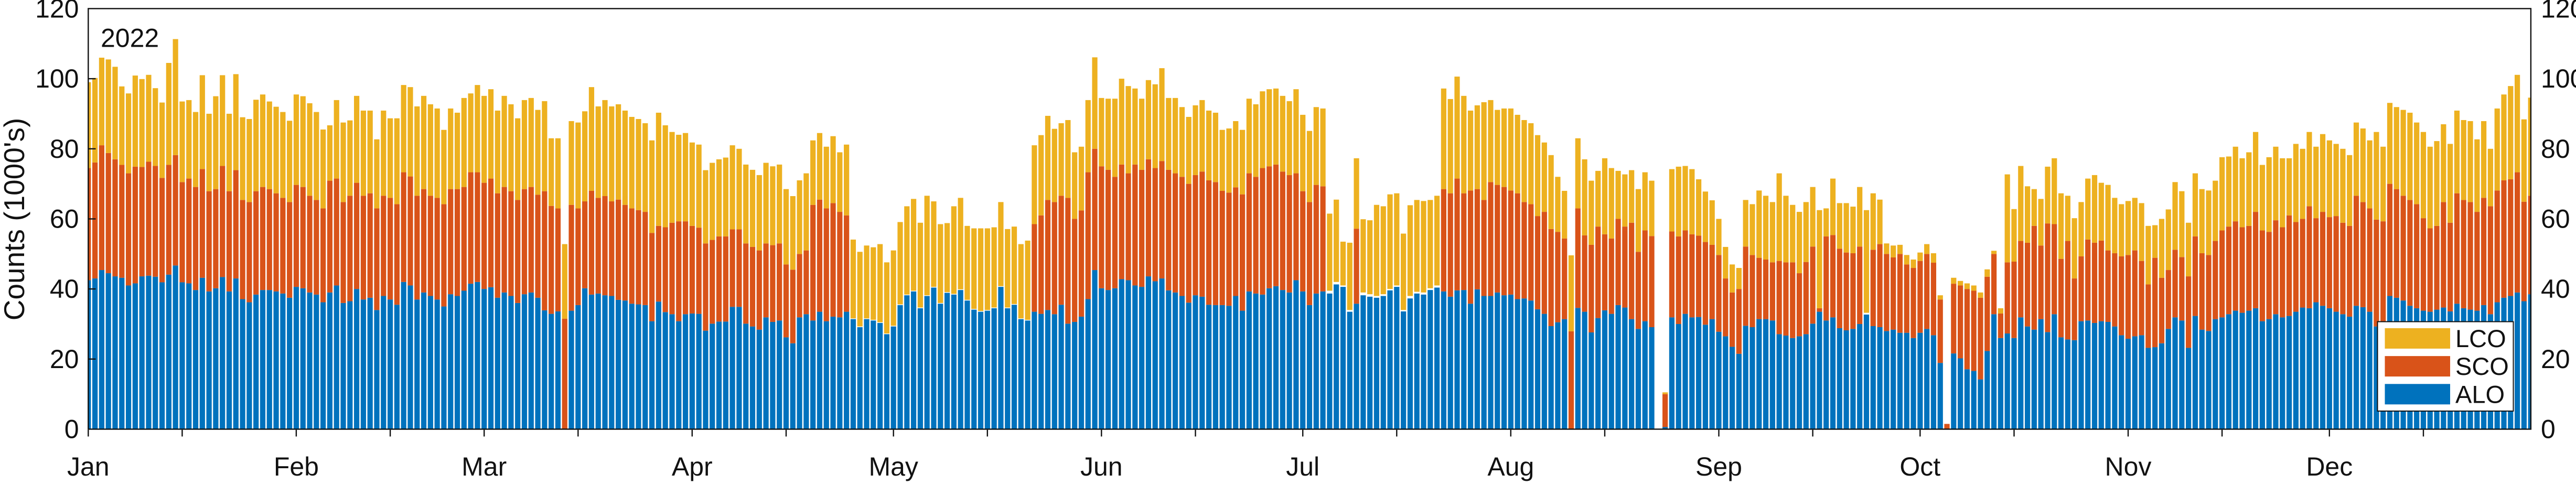 Image resolution: width=2576 pixels, height=485 pixels. Describe the element at coordinates (484, 466) in the screenshot. I see `svg-text: Mar` at that location.